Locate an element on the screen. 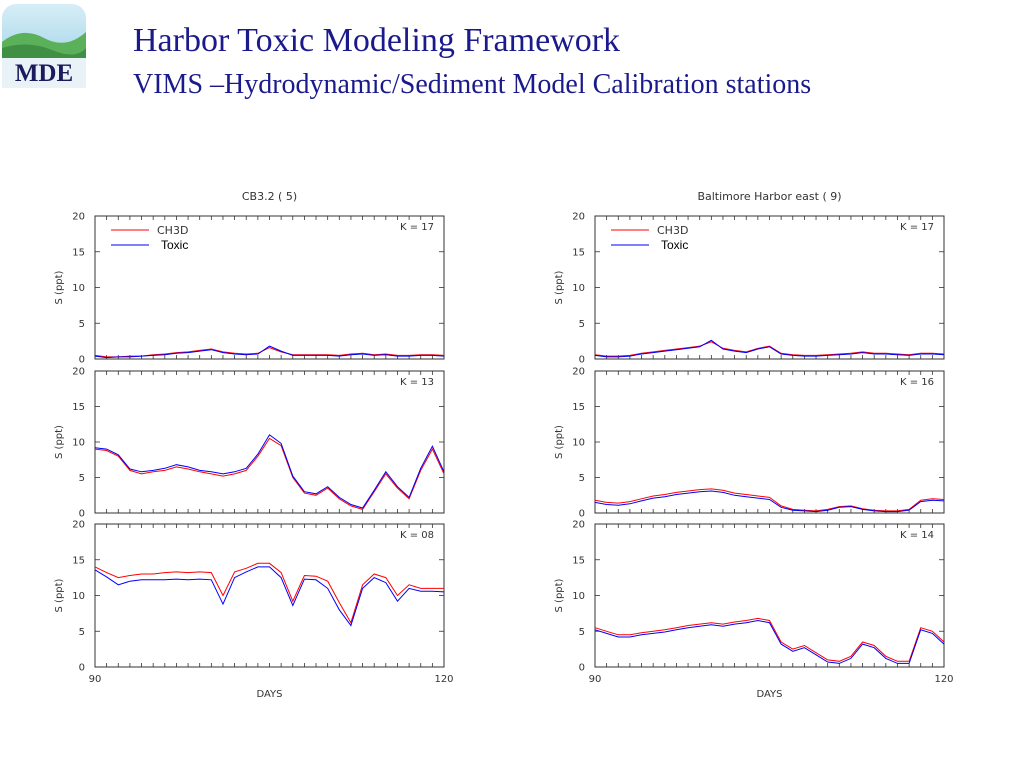  layer-label: K = 16 is located at coordinates (917, 382).